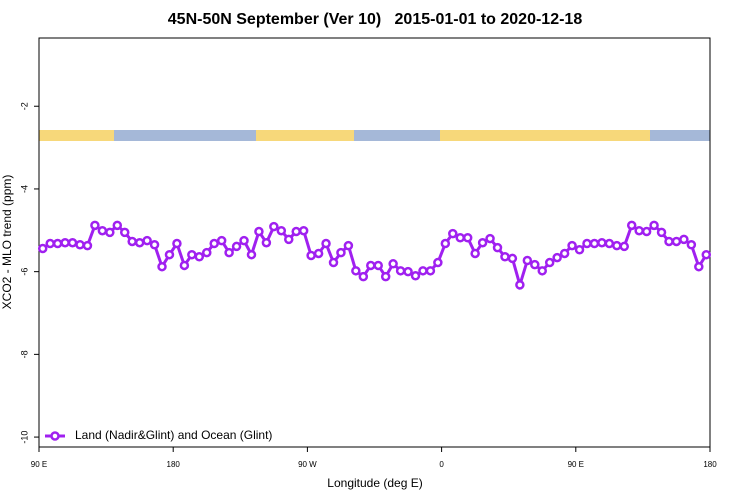 The height and width of the screenshot is (500, 750). What do you see at coordinates (441, 464) in the screenshot?
I see `x-tick-label: 0` at bounding box center [441, 464].